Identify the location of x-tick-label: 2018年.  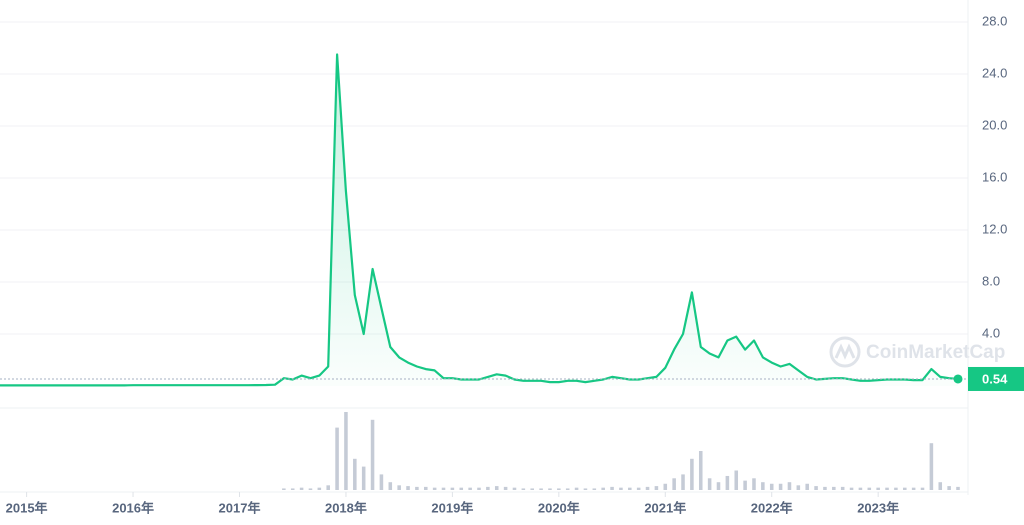
(346, 507).